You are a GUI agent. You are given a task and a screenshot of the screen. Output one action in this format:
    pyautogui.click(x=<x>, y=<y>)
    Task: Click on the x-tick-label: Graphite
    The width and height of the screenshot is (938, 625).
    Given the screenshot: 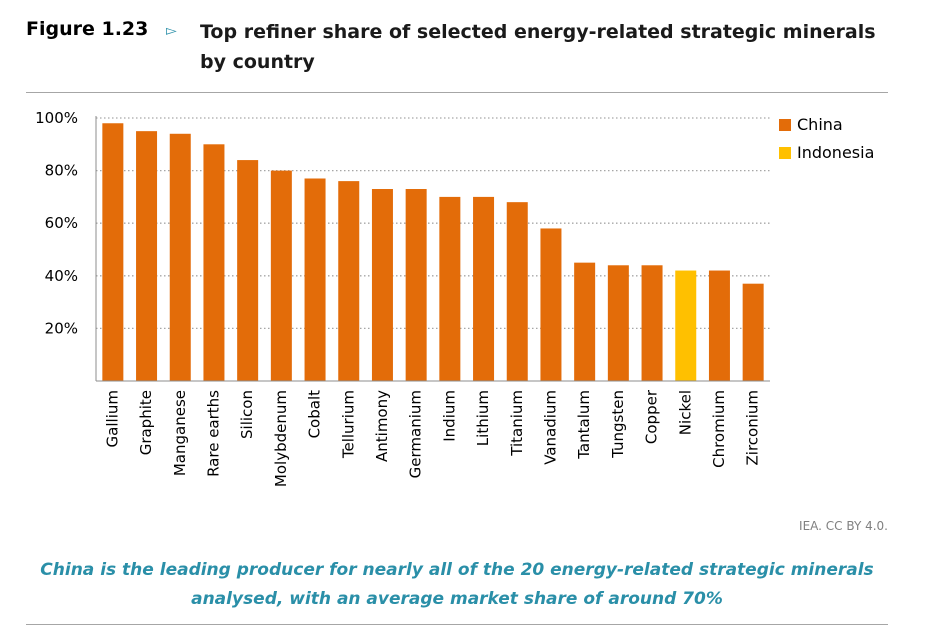 What is the action you would take?
    pyautogui.click(x=146, y=422)
    